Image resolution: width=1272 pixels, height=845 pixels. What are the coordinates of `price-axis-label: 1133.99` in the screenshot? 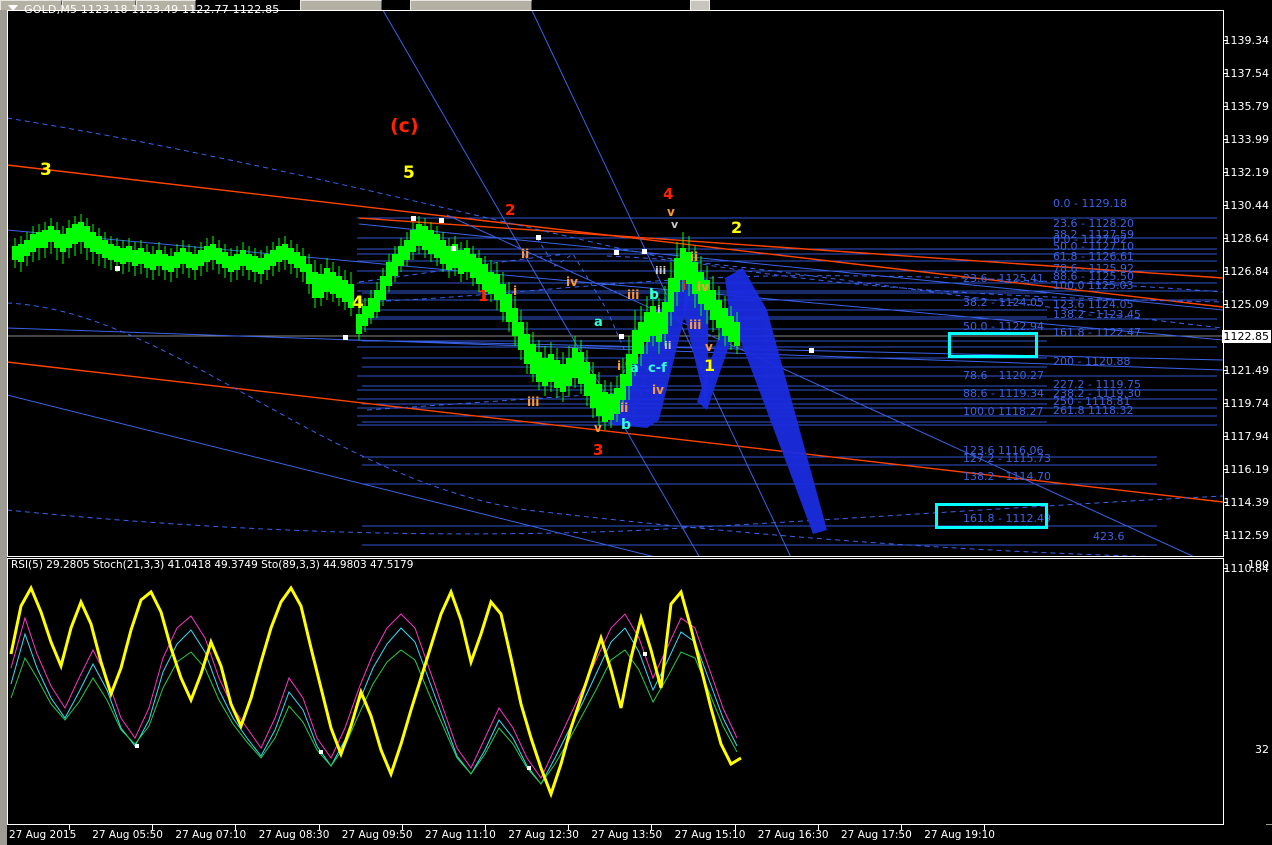 It's located at (1246, 139).